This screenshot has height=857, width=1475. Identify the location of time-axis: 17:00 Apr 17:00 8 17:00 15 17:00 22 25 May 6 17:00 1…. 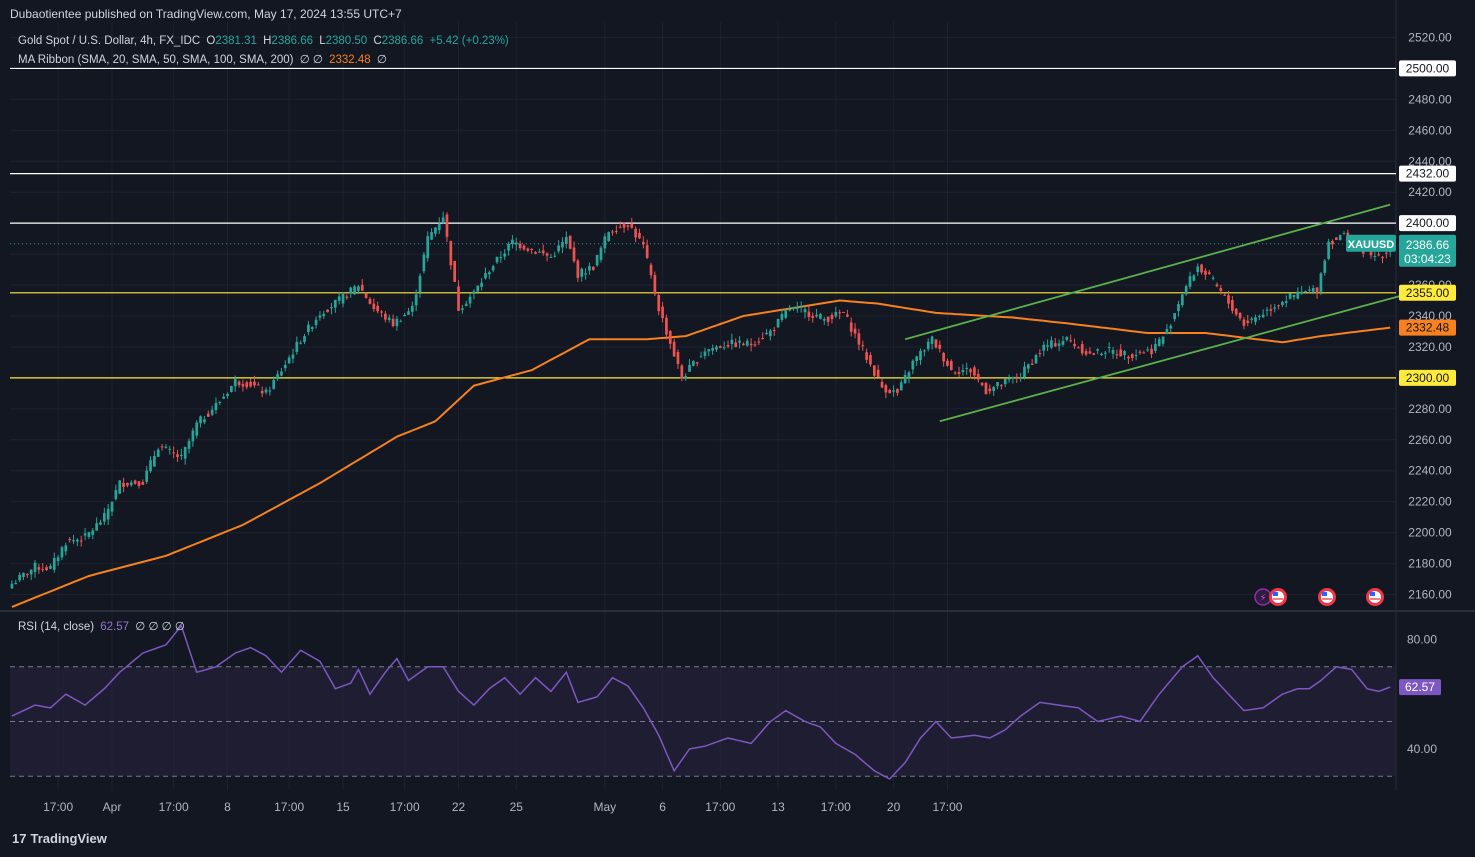
(503, 807).